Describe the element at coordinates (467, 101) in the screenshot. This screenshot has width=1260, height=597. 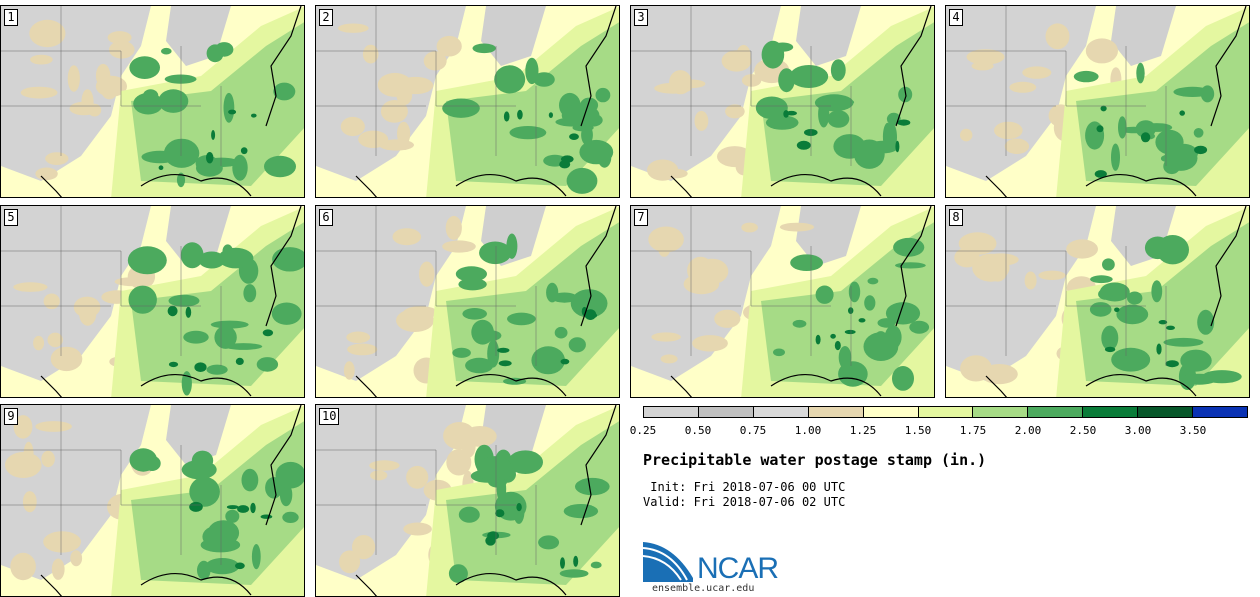
I see `map-panel: 2` at that location.